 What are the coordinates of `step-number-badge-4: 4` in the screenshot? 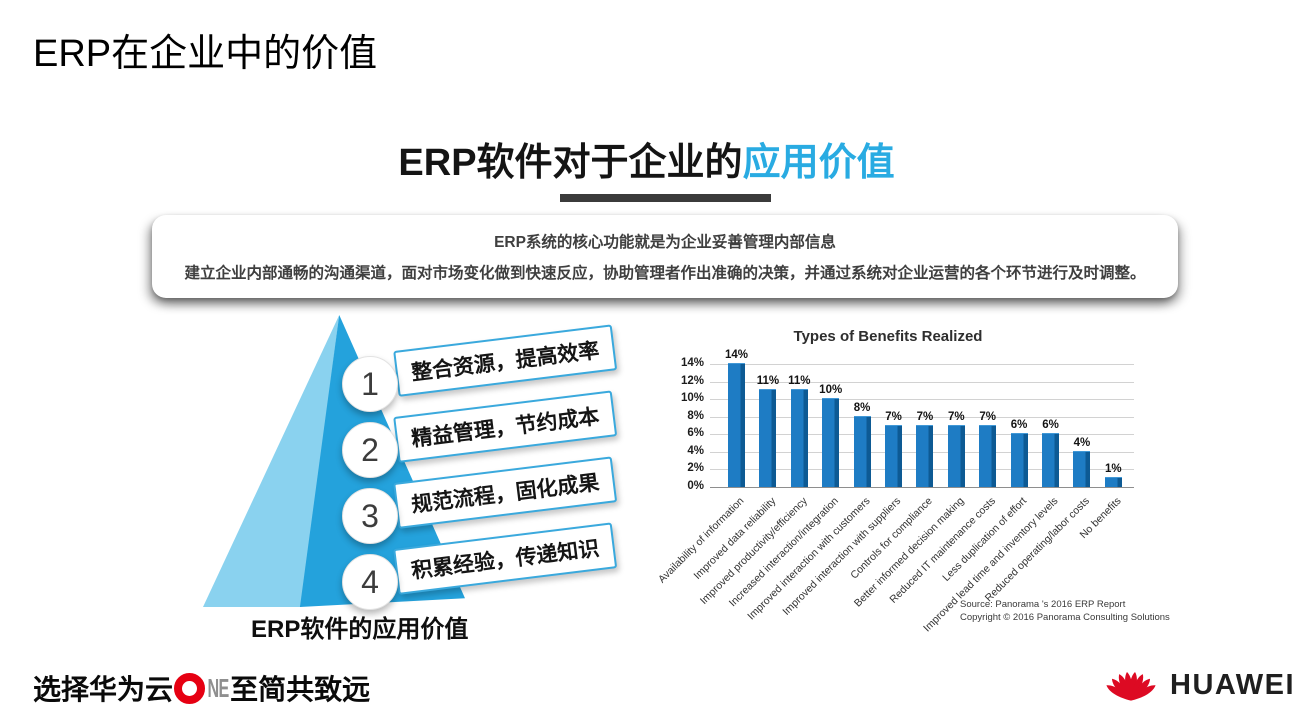 It's located at (370, 582).